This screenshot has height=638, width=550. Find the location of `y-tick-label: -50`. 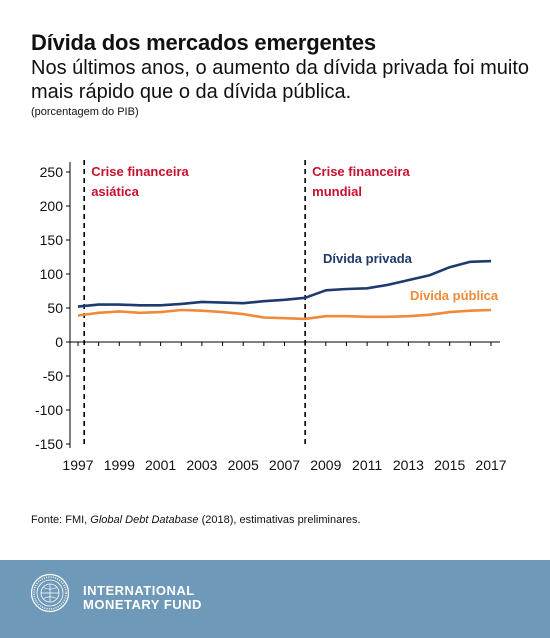

y-tick-label: -50 is located at coordinates (53, 376).